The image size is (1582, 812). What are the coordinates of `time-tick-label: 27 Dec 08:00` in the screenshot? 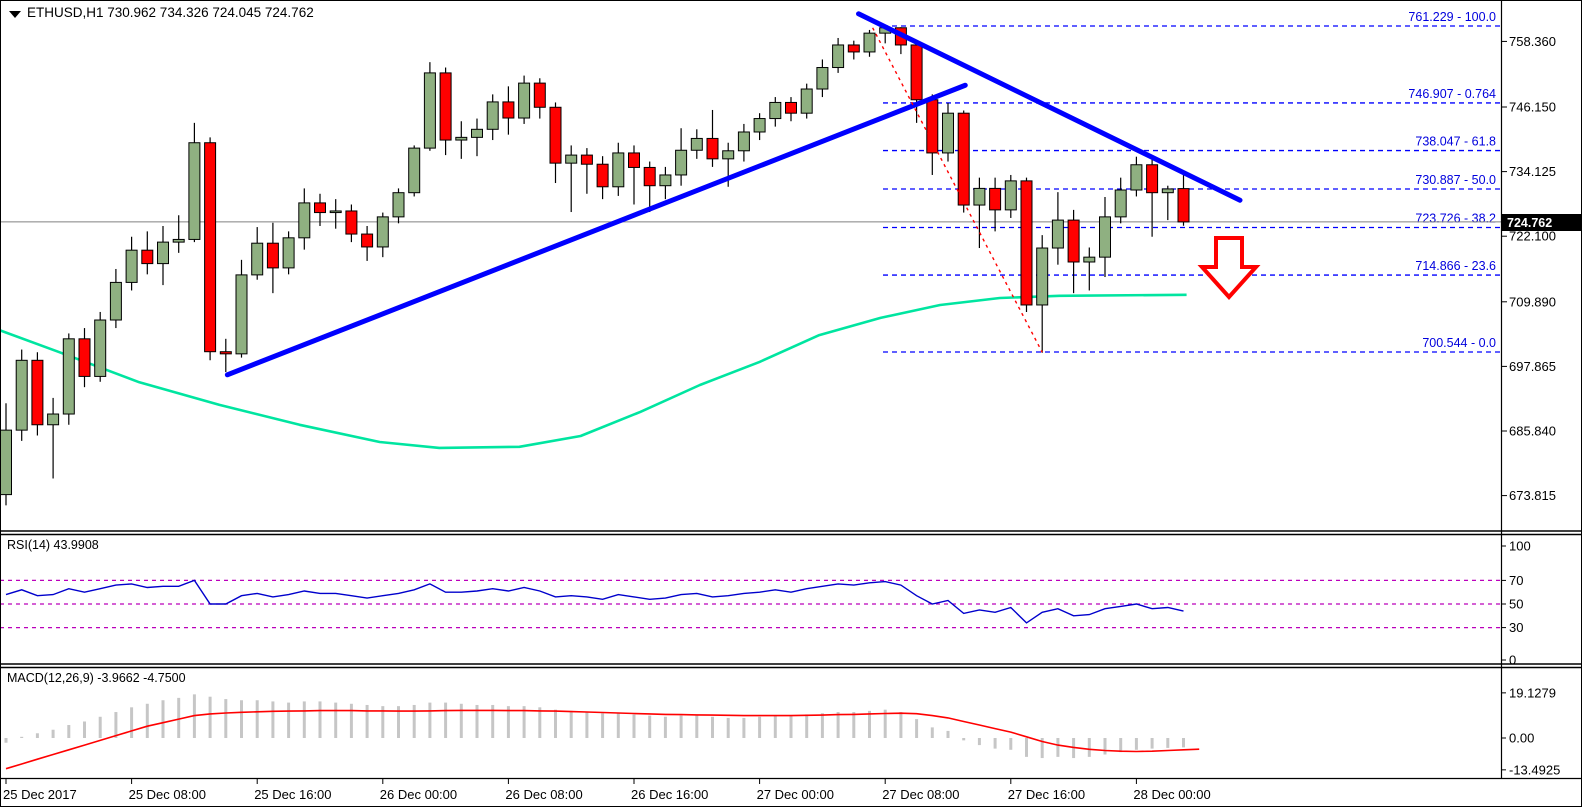 It's located at (920, 794).